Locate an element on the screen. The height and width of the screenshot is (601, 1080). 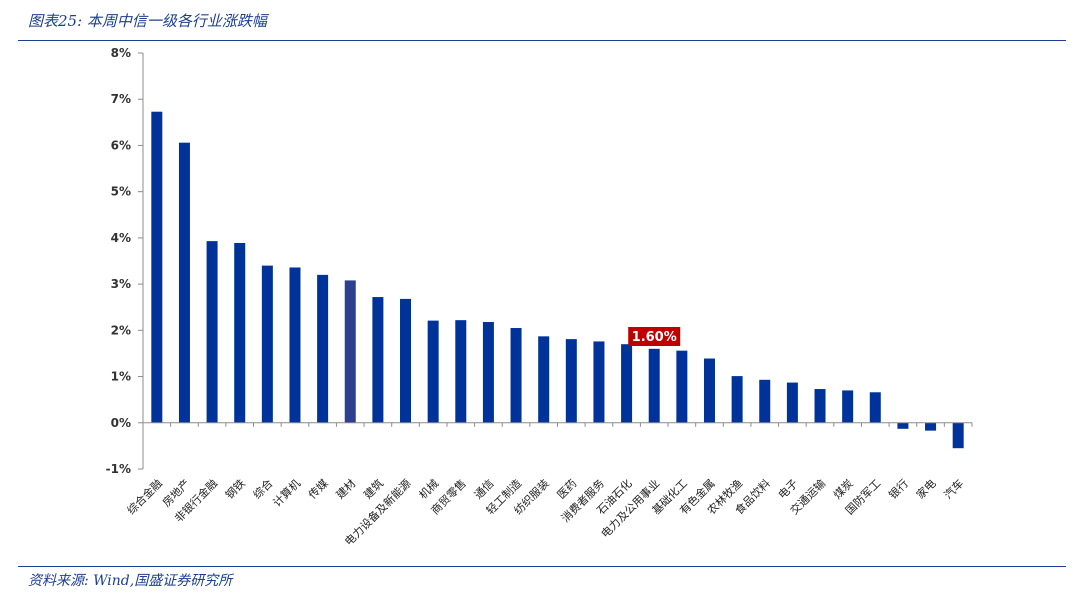
category-label: 汽车 is located at coordinates (953, 488).